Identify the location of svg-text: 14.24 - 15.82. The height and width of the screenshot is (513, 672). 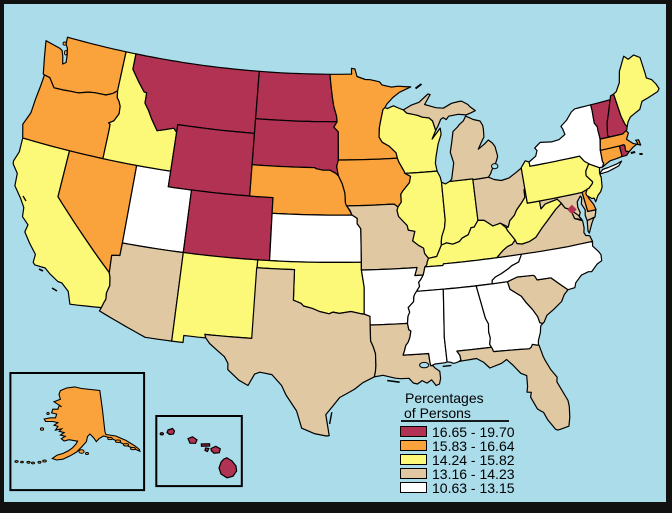
(473, 460).